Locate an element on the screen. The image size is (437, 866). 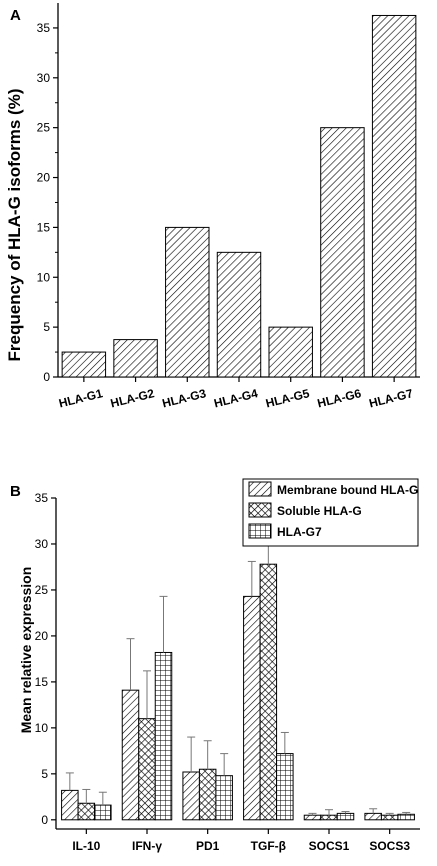
legend-label-soluble: Soluble HLA-G is located at coordinates (319, 511).